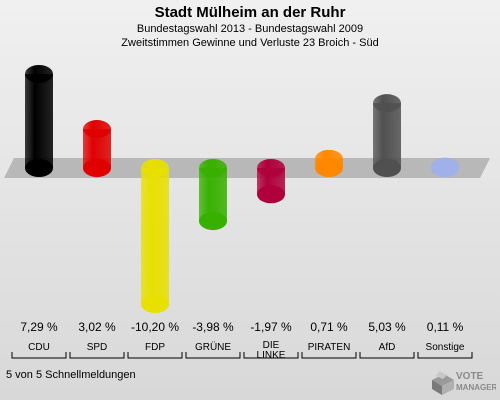  What do you see at coordinates (97, 327) in the screenshot?
I see `value-label: 3,02 %` at bounding box center [97, 327].